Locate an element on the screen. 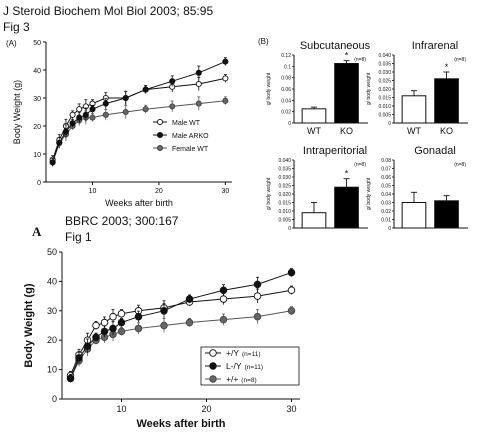  fig3a-y-tick-label: 0 is located at coordinates (39, 183).